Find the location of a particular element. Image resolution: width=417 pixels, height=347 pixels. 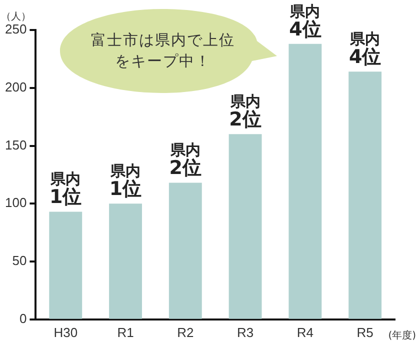

y-tick-label: 0 is located at coordinates (23, 318).